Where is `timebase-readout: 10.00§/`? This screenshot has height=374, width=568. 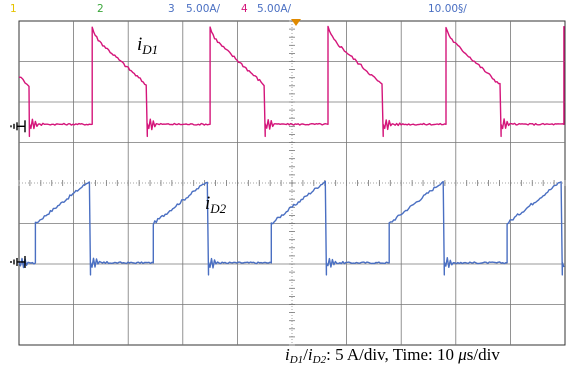 timebase-readout: 10.00§/ is located at coordinates (447, 9).